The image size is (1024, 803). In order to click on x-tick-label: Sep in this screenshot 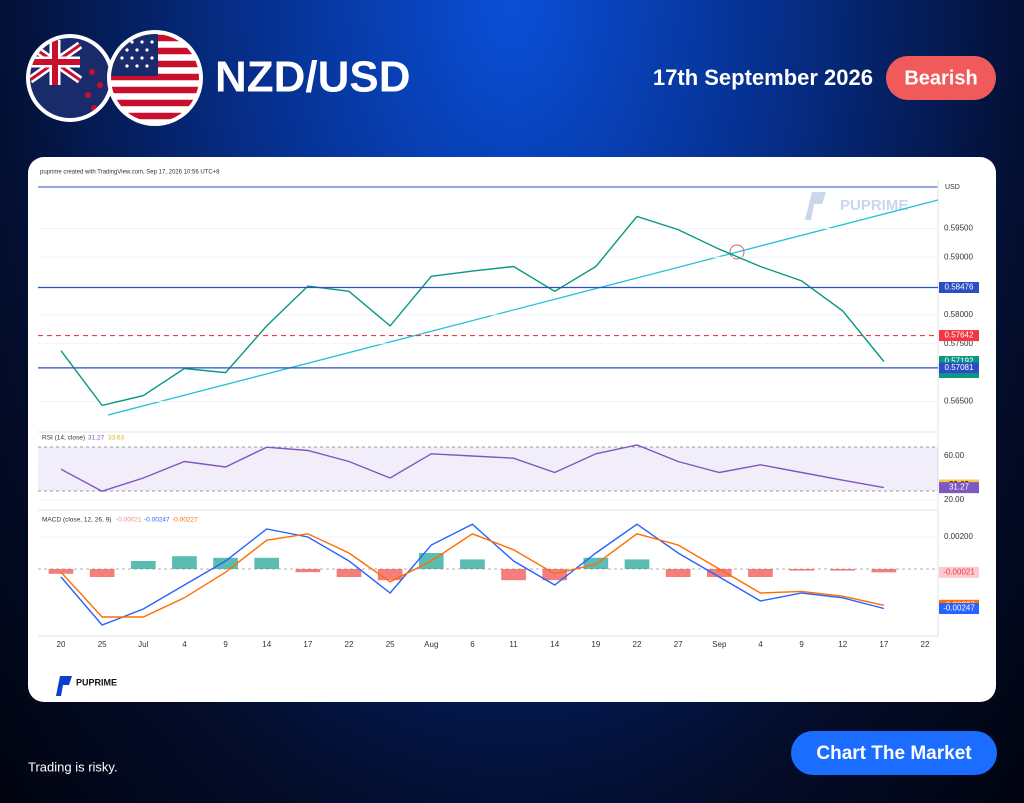, I will do `click(719, 644)`.